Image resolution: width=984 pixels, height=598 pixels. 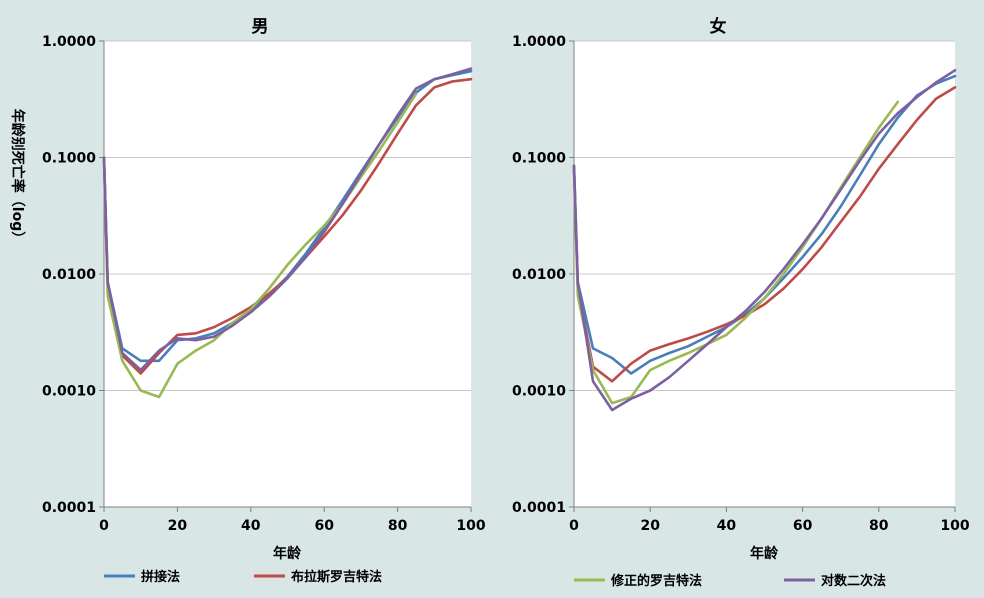 What do you see at coordinates (574, 526) in the screenshot?
I see `female-x-tick-label: 0` at bounding box center [574, 526].